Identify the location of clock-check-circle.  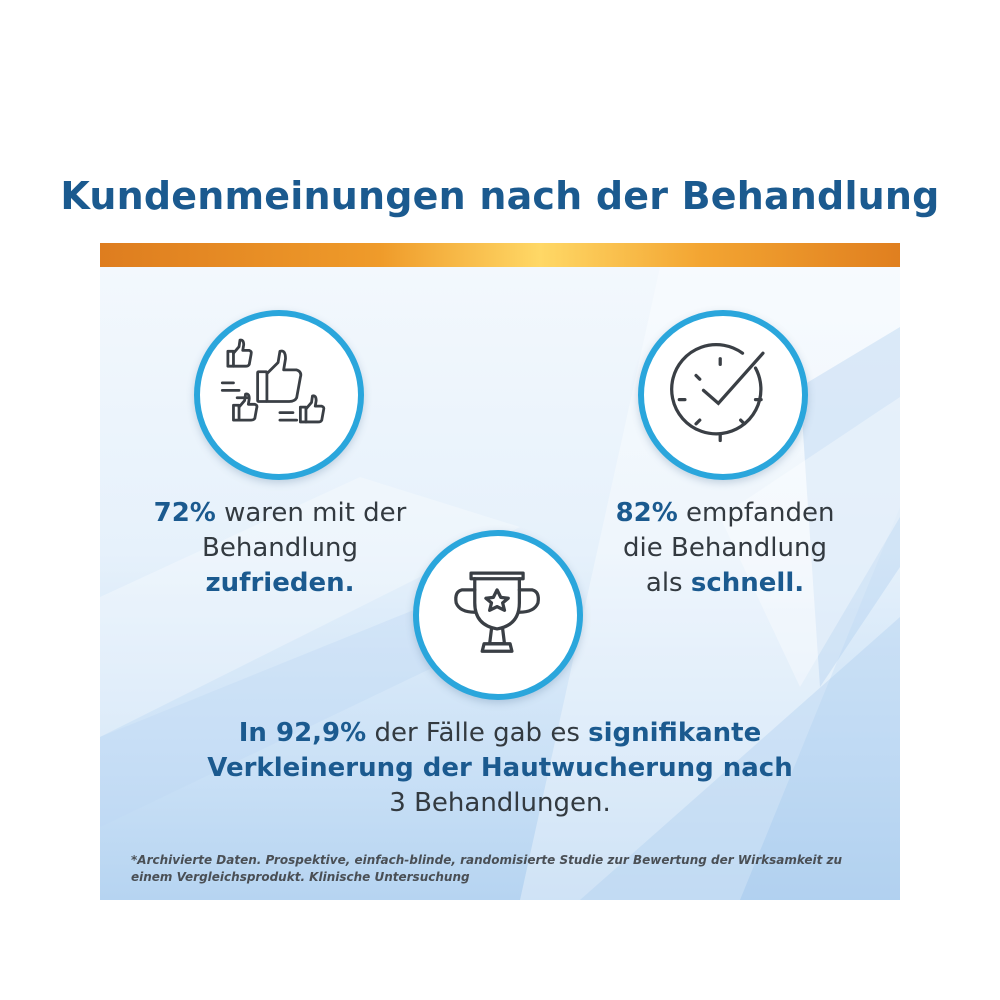
(723, 395).